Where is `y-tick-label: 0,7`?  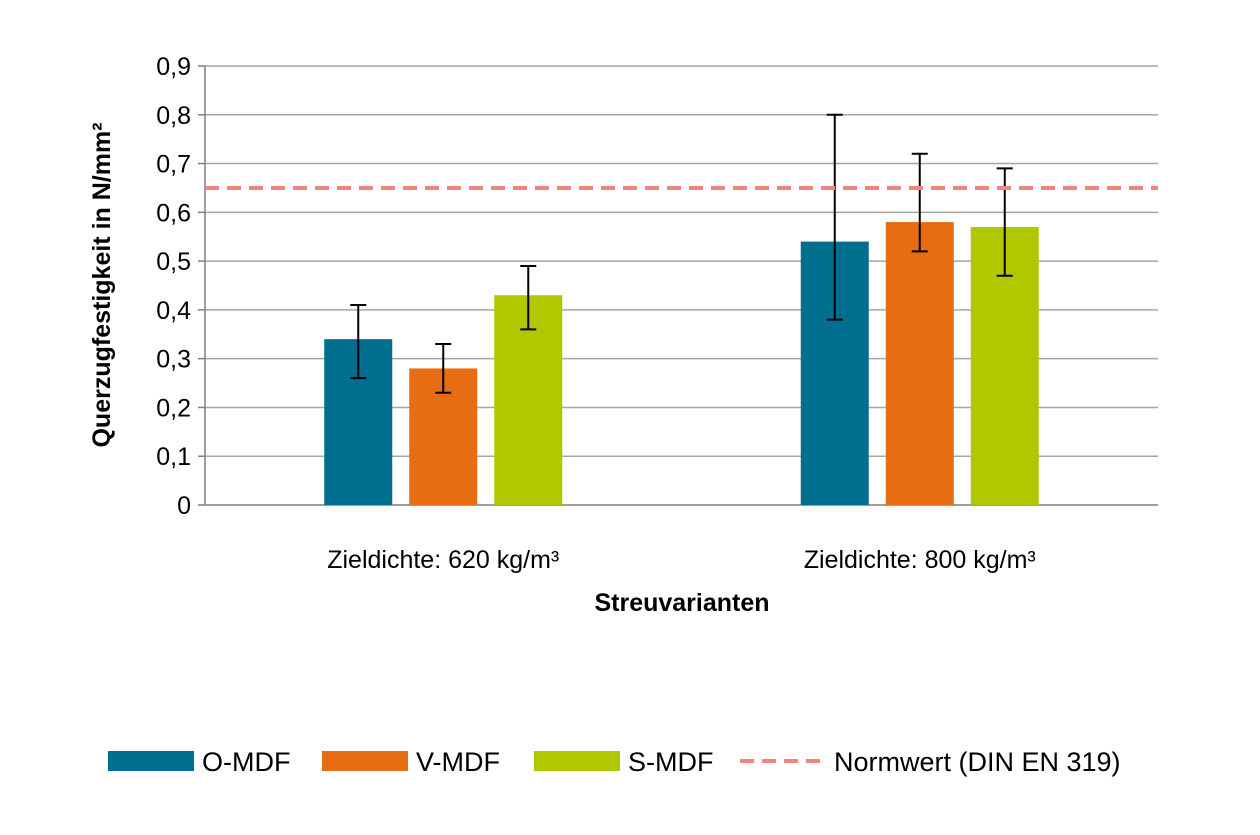
y-tick-label: 0,7 is located at coordinates (173, 165).